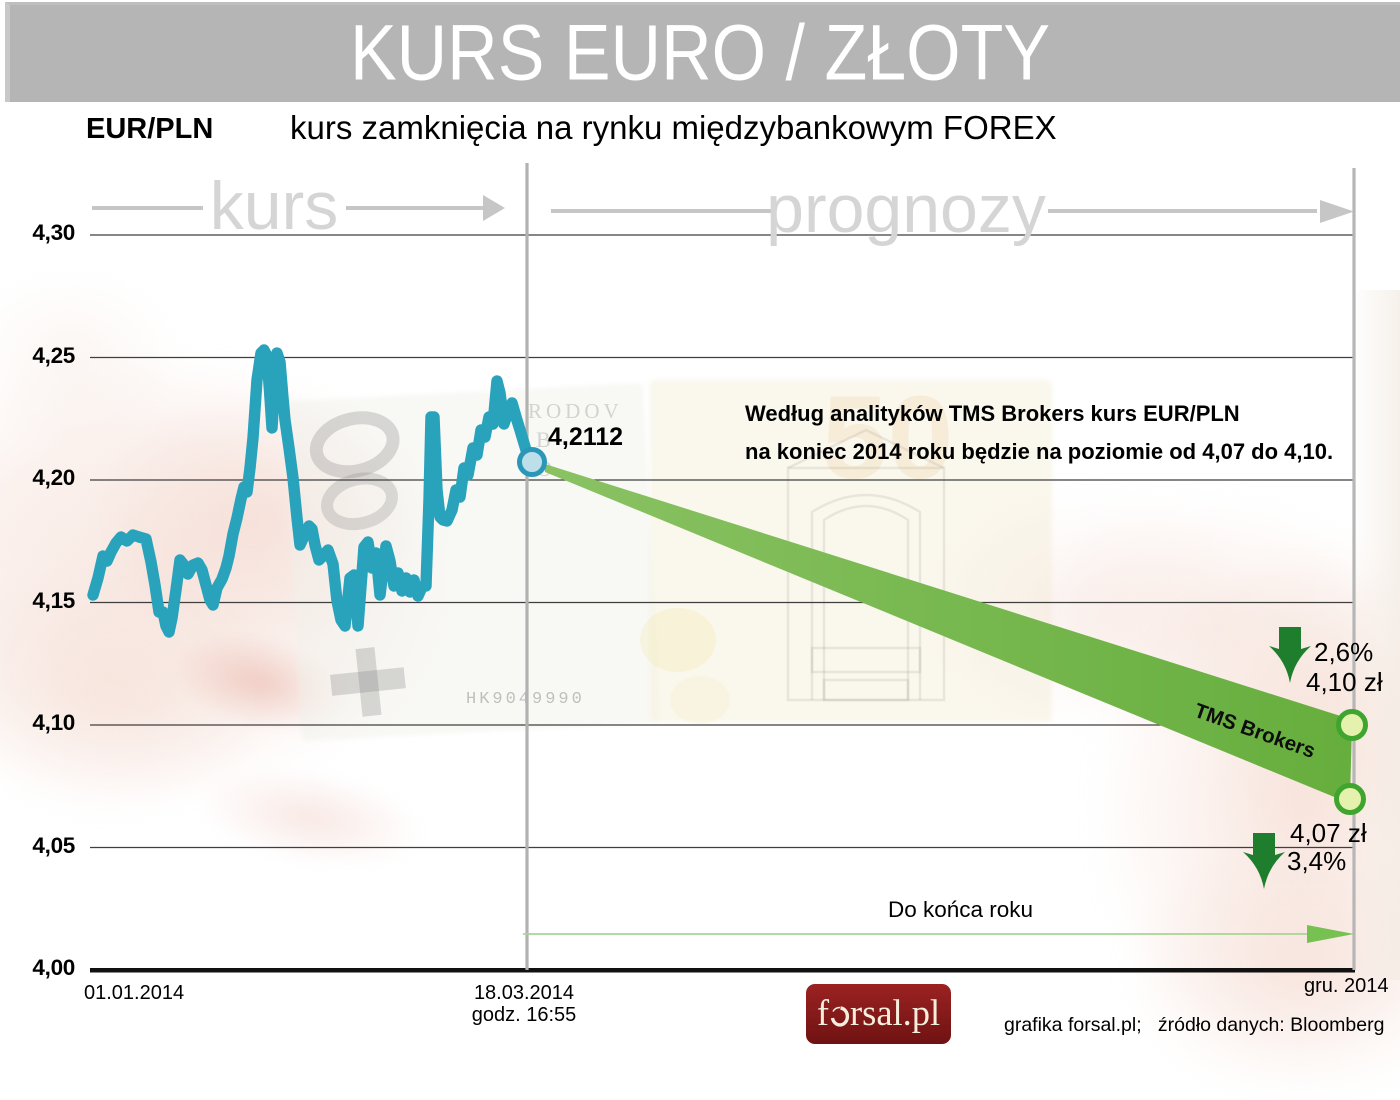  What do you see at coordinates (543, 439) in the screenshot?
I see `svg-text: B` at bounding box center [543, 439].